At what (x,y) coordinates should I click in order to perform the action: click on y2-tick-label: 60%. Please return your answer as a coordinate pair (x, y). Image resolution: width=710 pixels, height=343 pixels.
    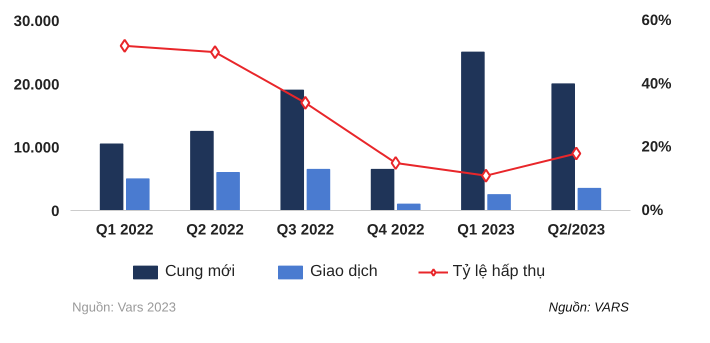
    Looking at the image, I should click on (657, 20).